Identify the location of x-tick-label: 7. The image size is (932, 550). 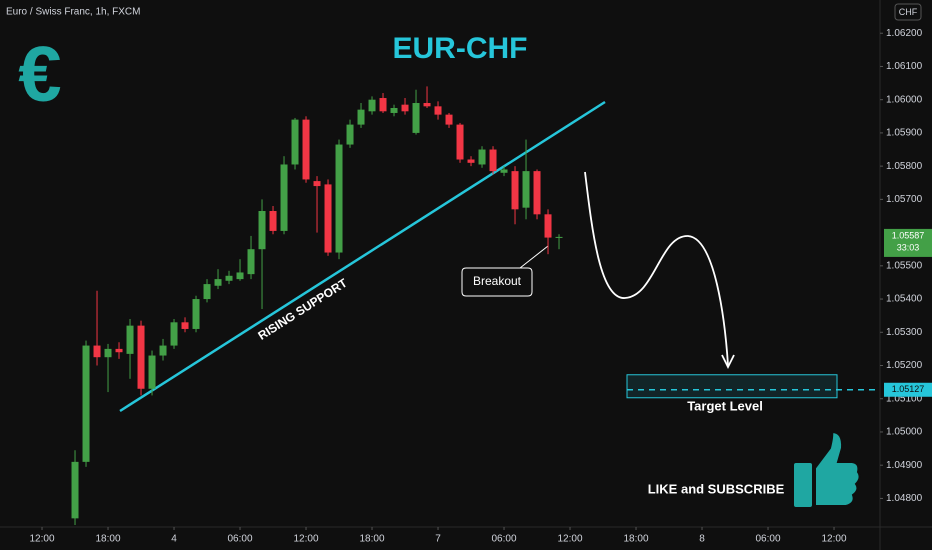
(438, 539).